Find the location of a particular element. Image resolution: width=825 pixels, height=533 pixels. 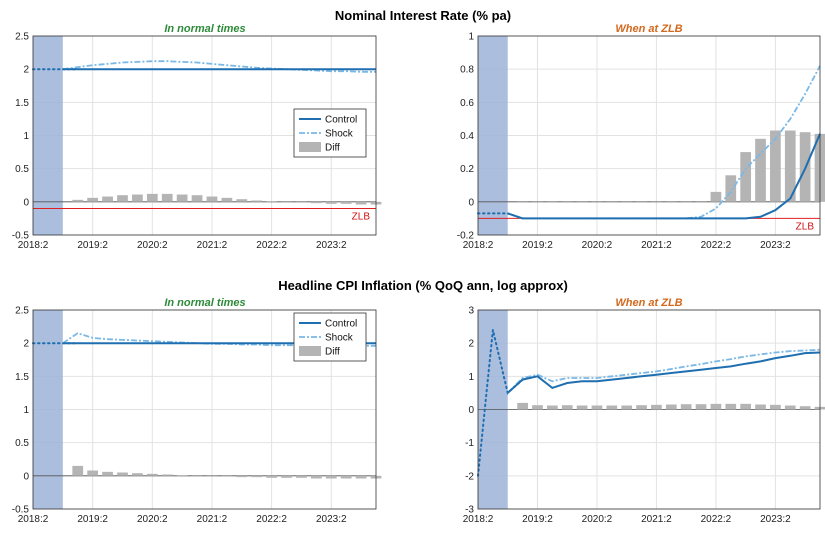

y-tick-label: -2 is located at coordinates (469, 476).